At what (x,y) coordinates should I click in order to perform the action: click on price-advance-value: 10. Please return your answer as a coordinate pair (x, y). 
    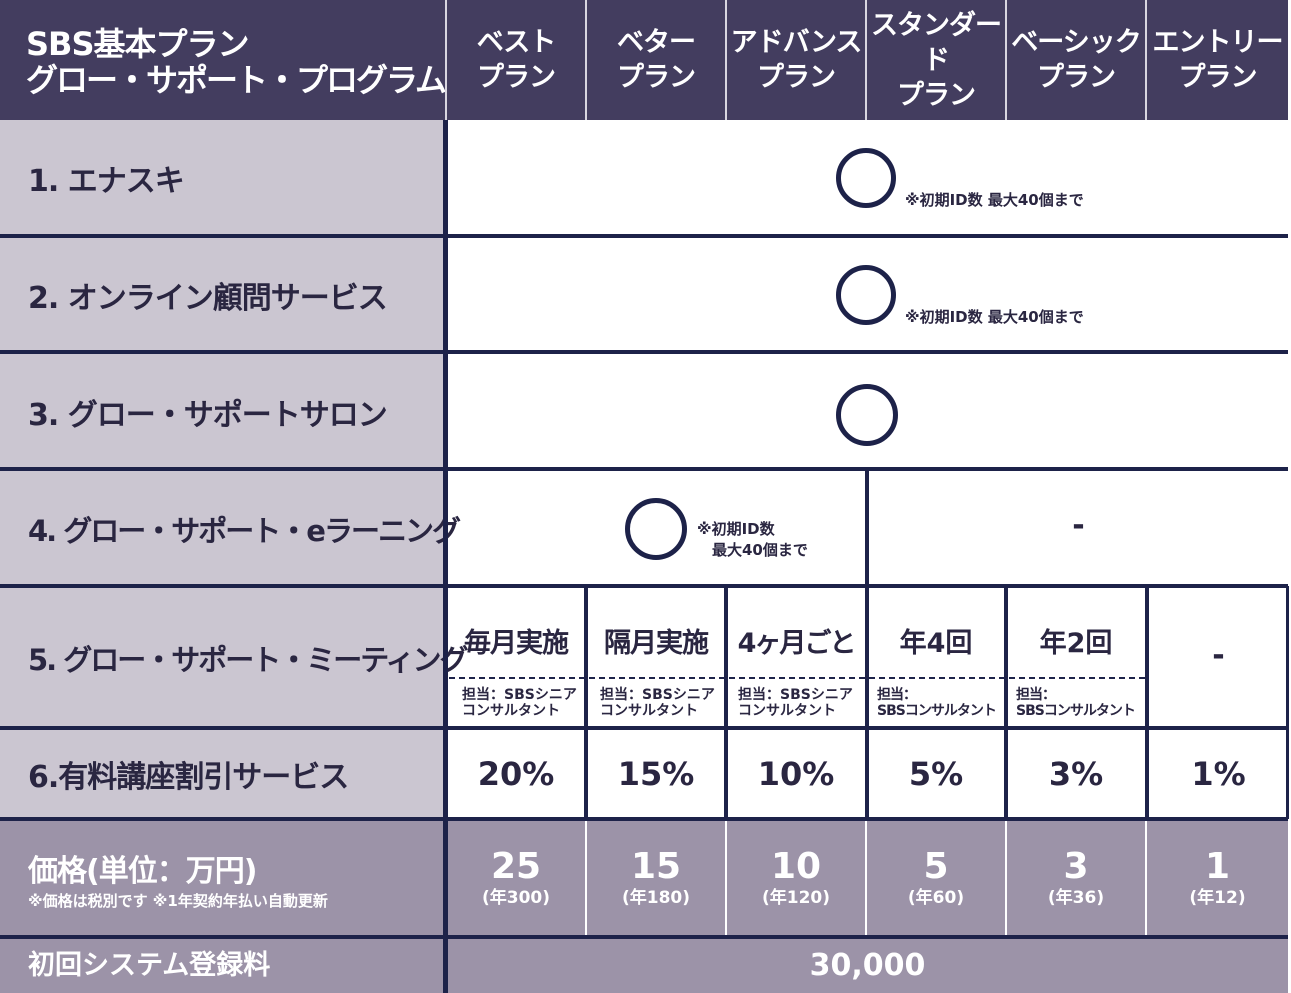
    Looking at the image, I should click on (796, 866).